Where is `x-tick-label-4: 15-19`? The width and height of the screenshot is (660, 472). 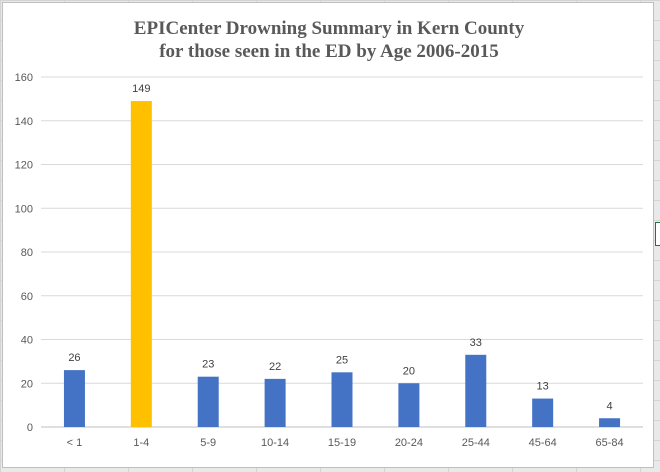 x-tick-label-4: 15-19 is located at coordinates (342, 443).